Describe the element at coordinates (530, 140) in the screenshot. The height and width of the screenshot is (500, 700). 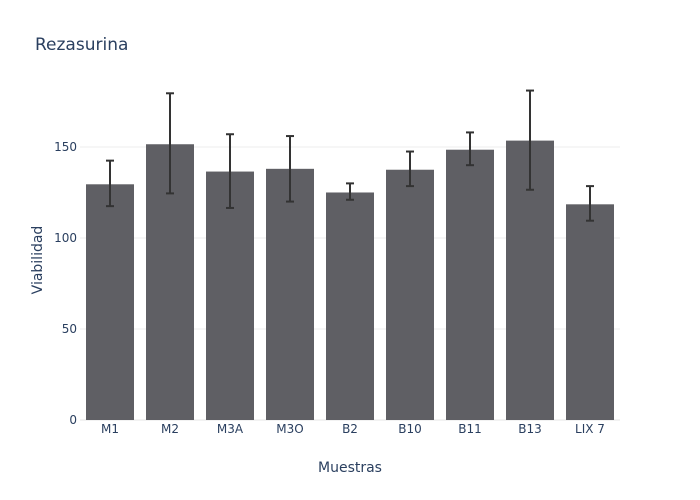
I see `error-bar-b13` at that location.